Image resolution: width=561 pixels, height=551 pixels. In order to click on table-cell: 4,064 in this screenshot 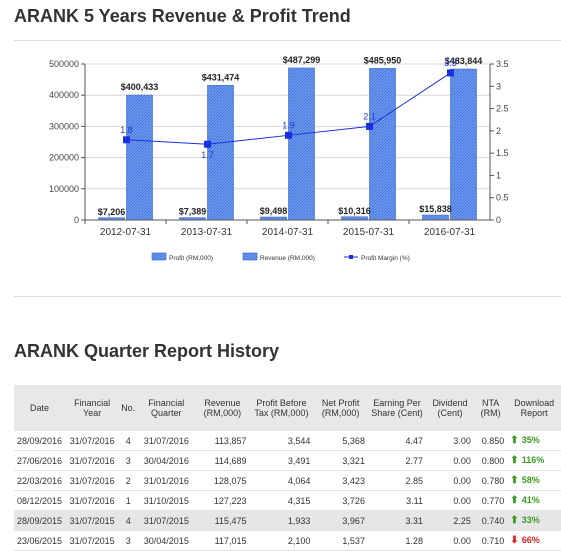, I will do `click(281, 480)`.